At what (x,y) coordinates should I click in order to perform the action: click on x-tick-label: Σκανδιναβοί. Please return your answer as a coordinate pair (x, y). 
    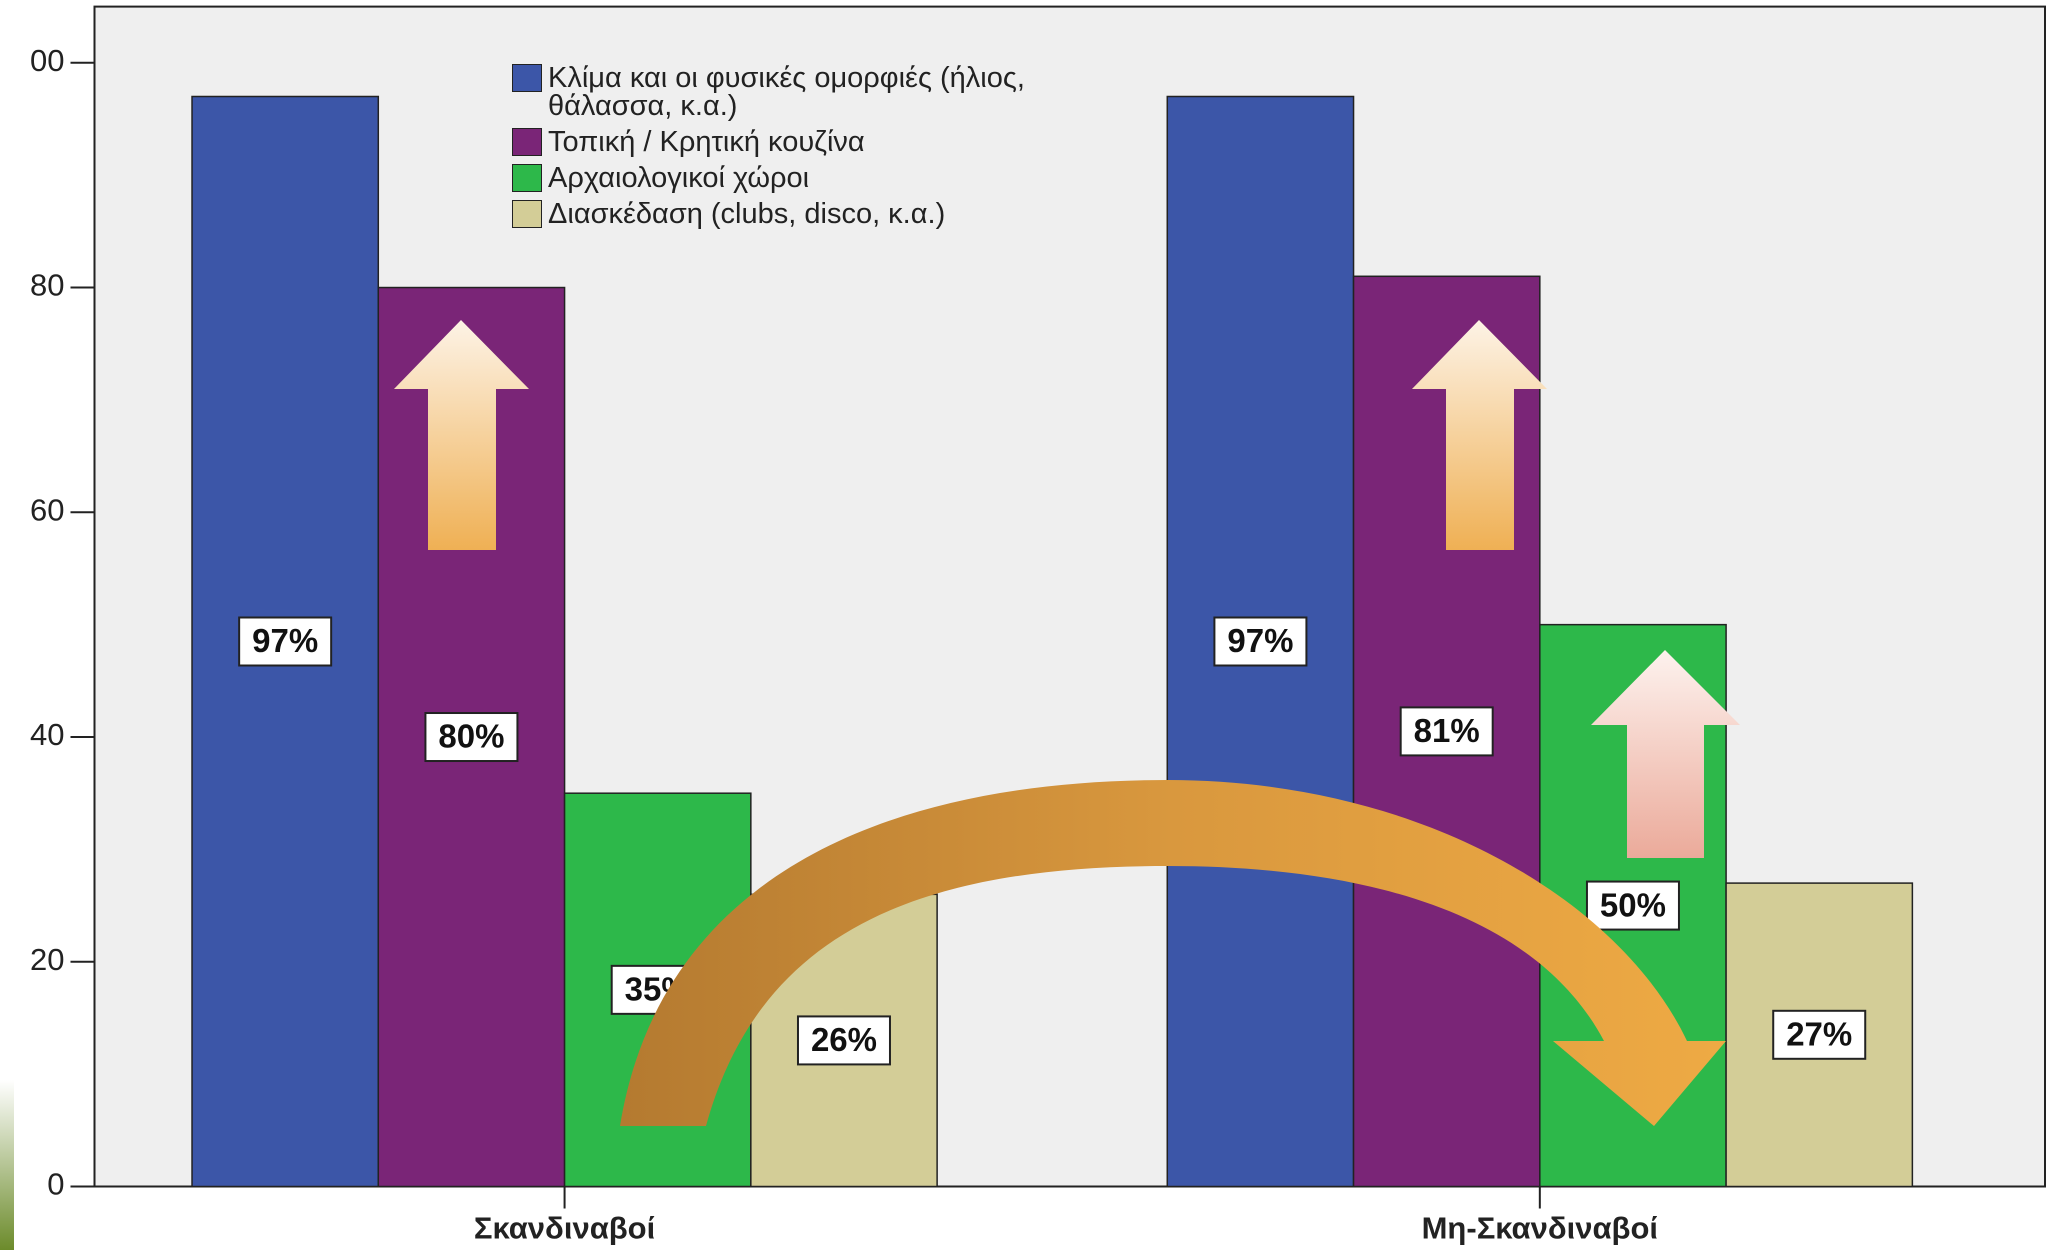
    Looking at the image, I should click on (564, 1228).